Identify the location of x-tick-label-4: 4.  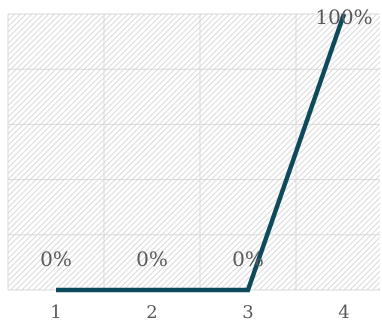
(343, 312).